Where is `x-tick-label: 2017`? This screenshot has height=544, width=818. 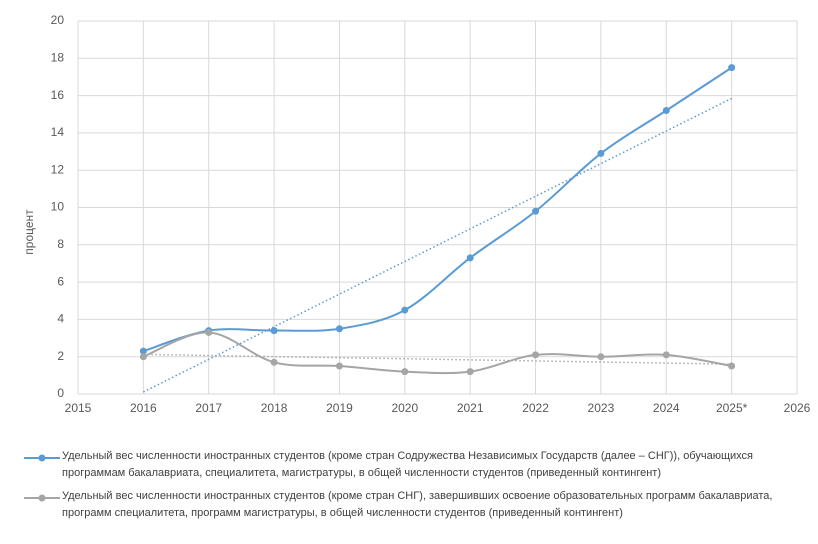
x-tick-label: 2017 is located at coordinates (208, 408).